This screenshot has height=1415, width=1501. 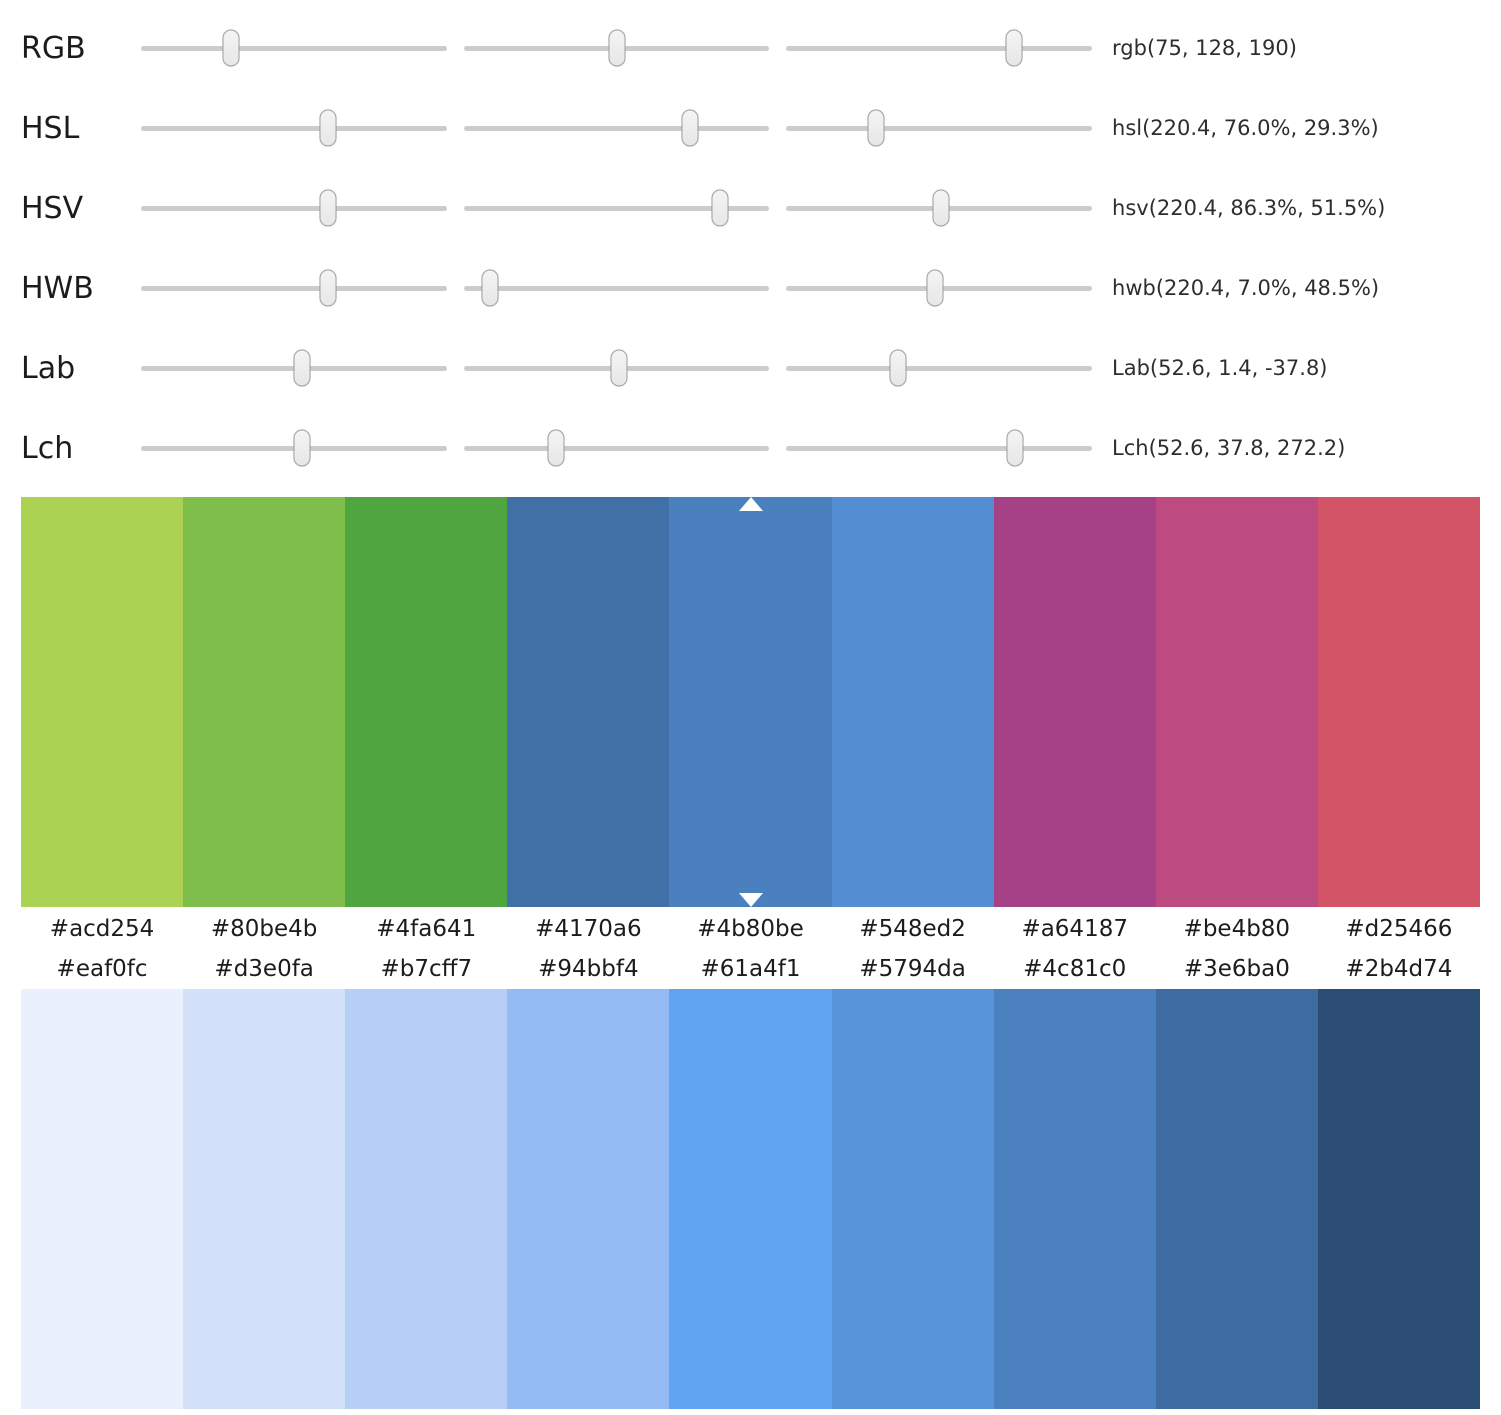 I want to click on shade-hex-label-2: #d3e0fa, so click(x=264, y=968).